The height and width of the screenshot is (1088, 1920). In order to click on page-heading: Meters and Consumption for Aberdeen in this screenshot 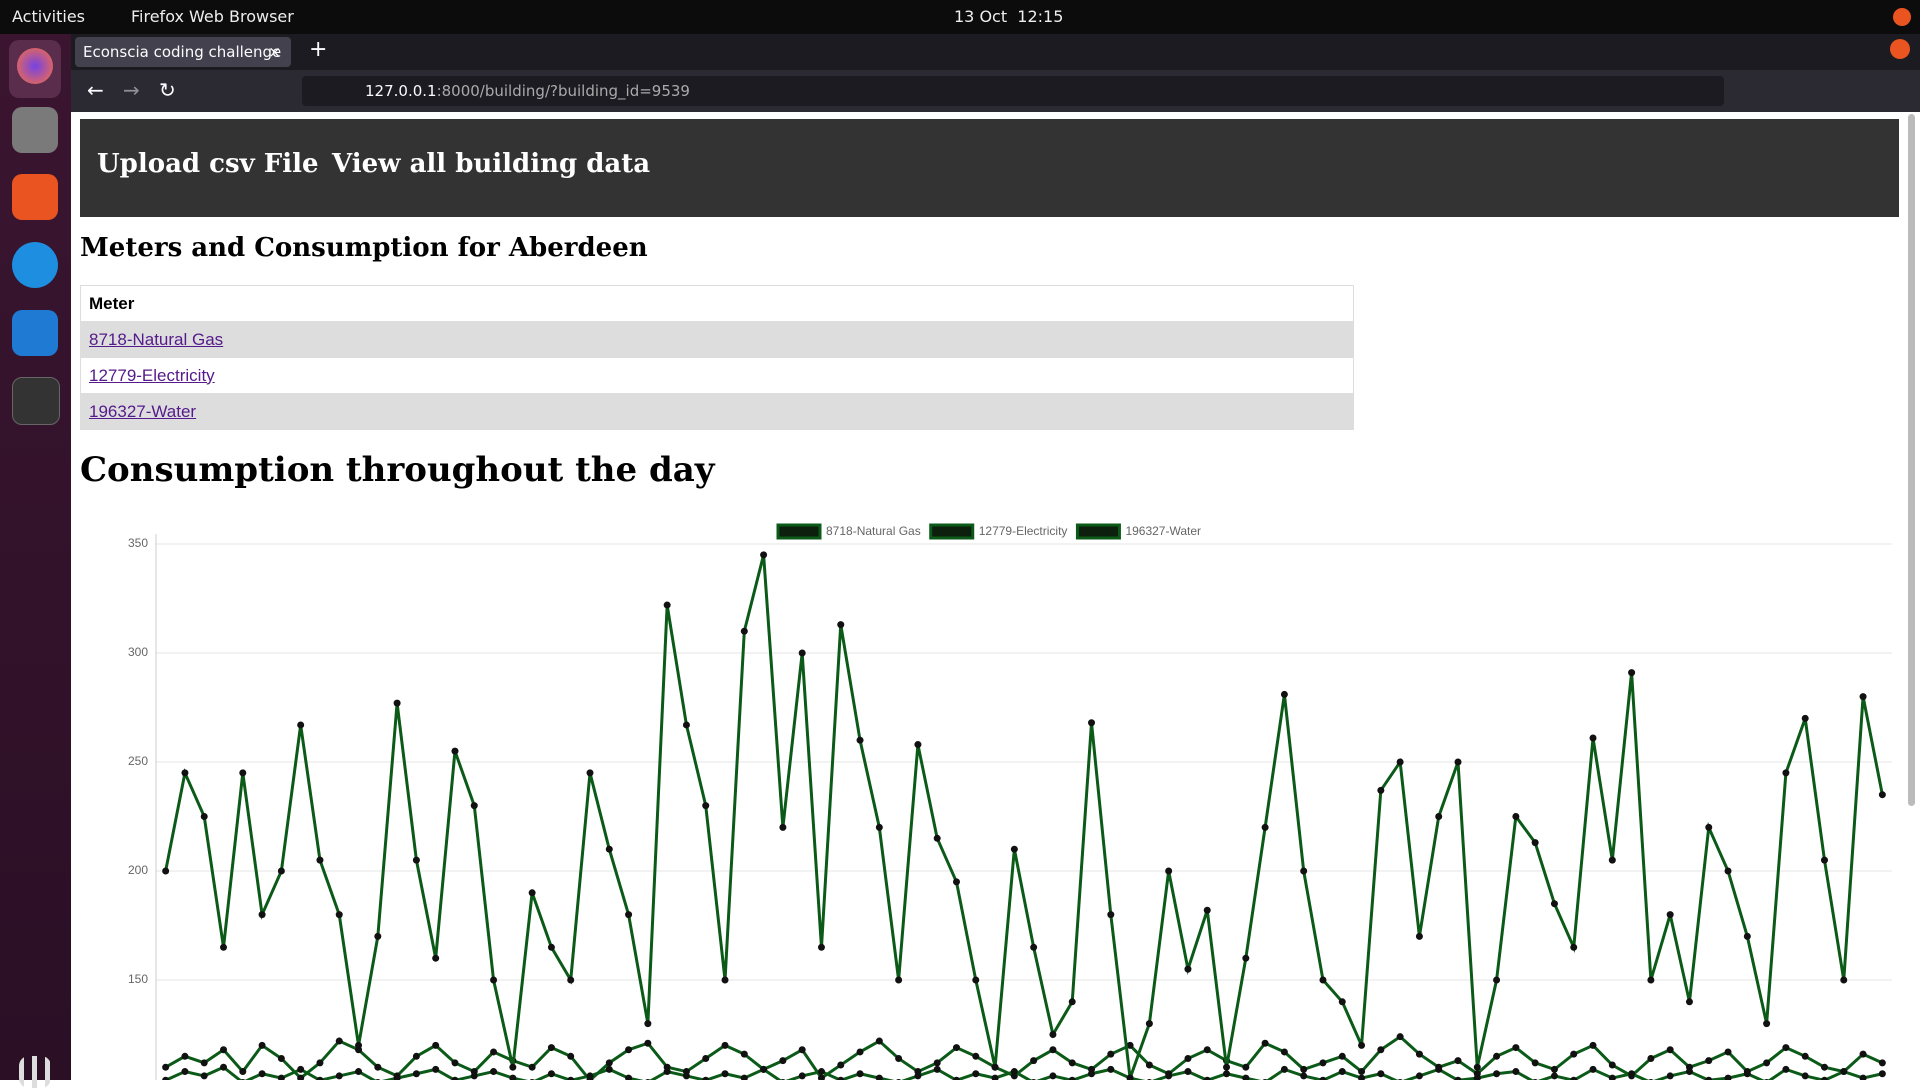, I will do `click(364, 248)`.